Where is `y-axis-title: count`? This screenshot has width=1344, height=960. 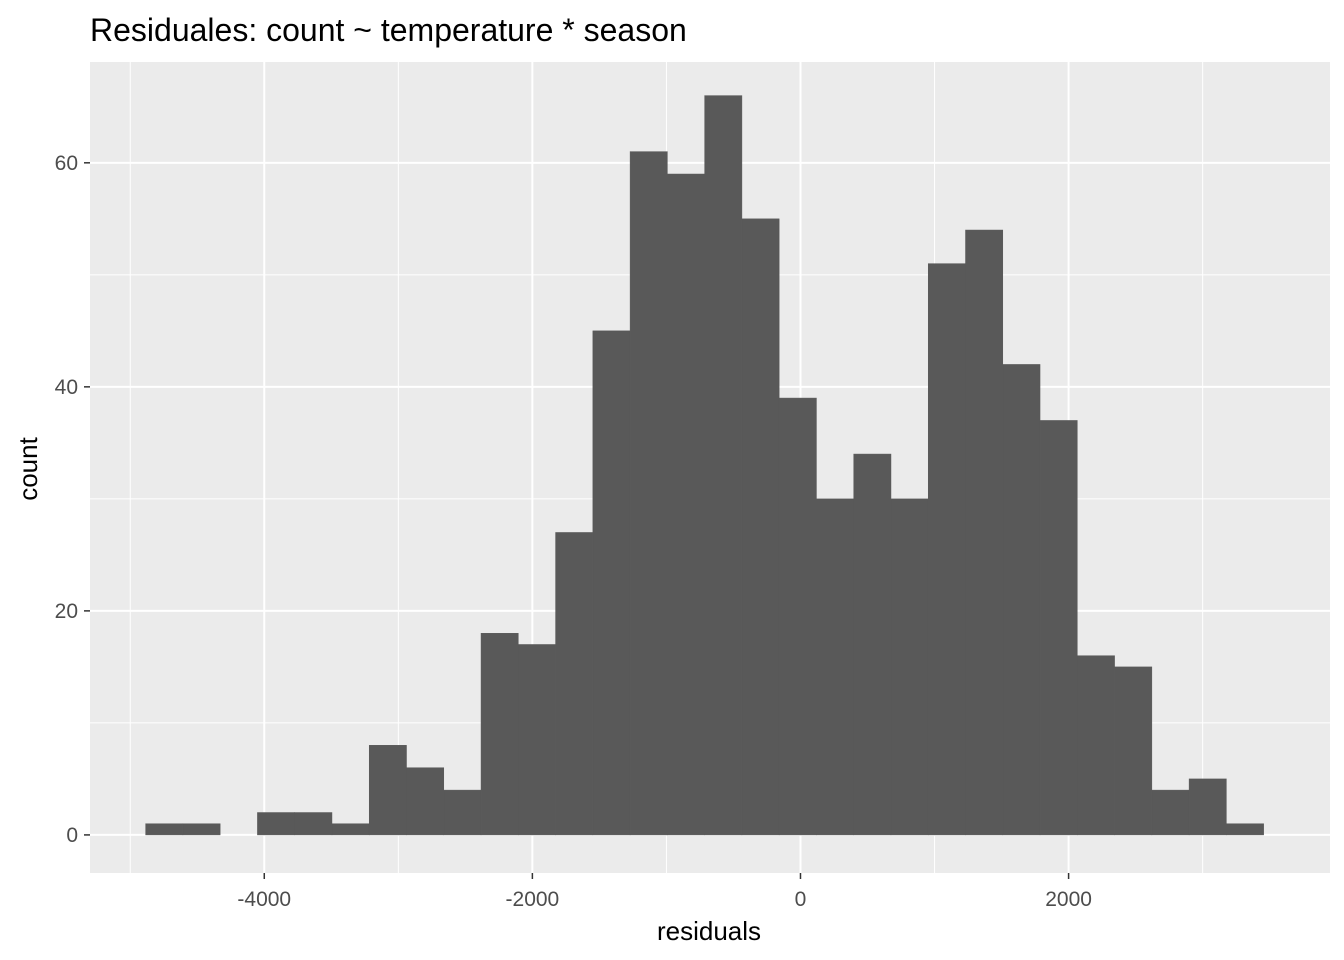 y-axis-title: count is located at coordinates (28, 468).